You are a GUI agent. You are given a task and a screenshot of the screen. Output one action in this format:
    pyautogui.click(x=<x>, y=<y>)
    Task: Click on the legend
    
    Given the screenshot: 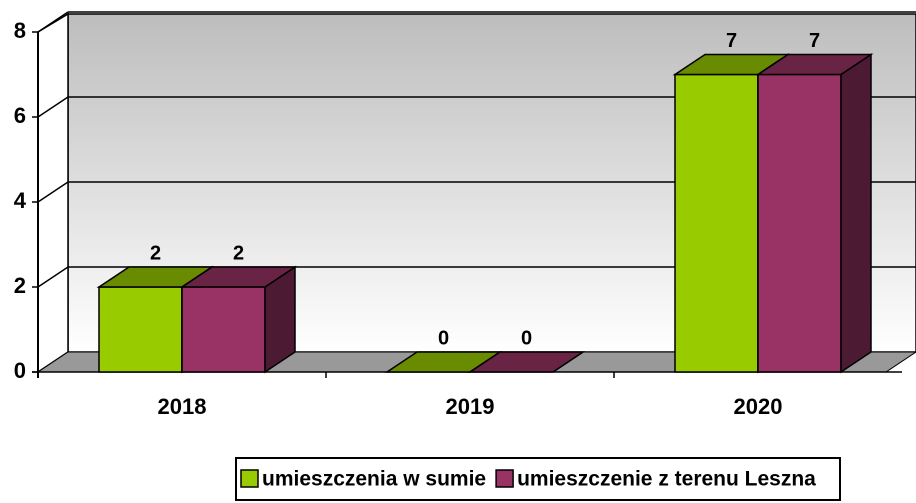 What is the action you would take?
    pyautogui.click(x=538, y=479)
    